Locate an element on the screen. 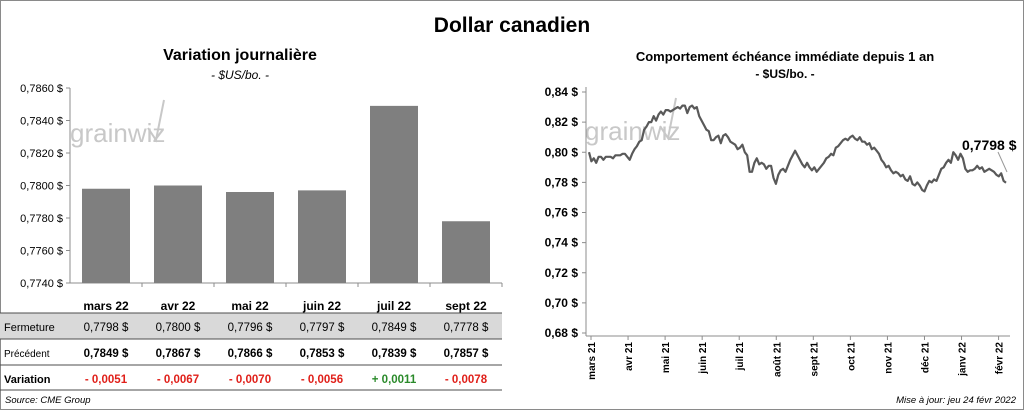 The height and width of the screenshot is (410, 1024). right-chart-unit: - $US/bo. - is located at coordinates (785, 74).